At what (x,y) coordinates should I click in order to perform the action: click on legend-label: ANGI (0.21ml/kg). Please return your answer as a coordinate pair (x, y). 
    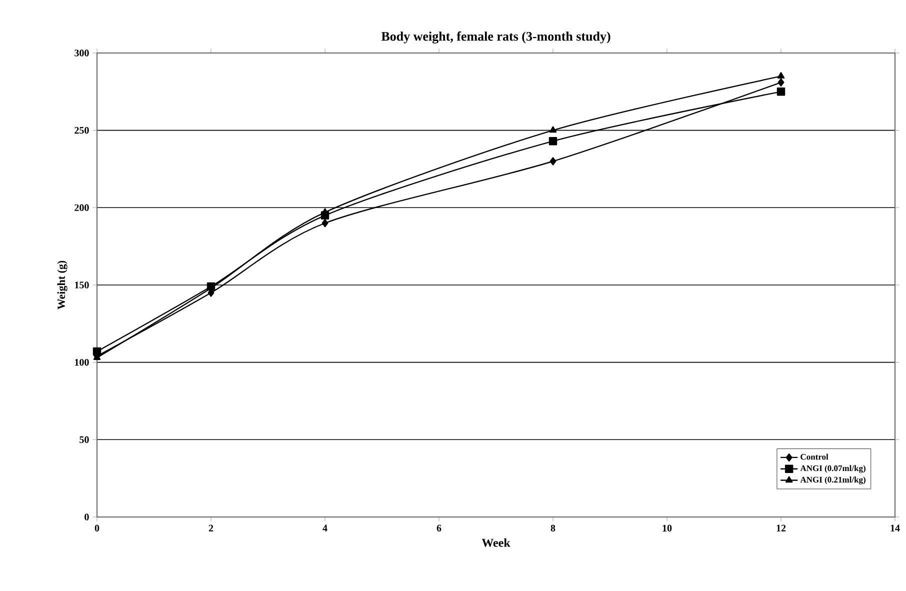
    Looking at the image, I should click on (833, 480).